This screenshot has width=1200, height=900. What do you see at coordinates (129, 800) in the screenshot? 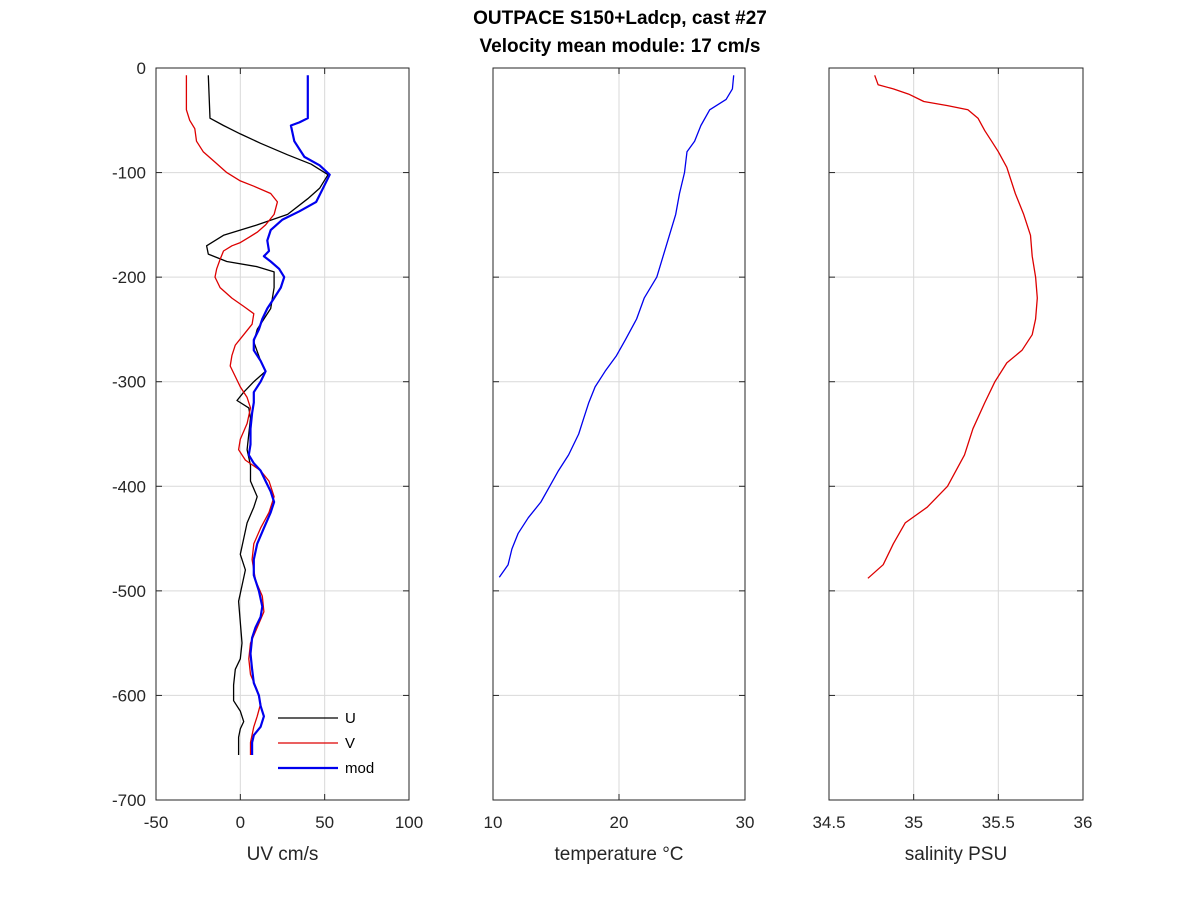
I see `velocity-ytick-label-7: -700` at bounding box center [129, 800].